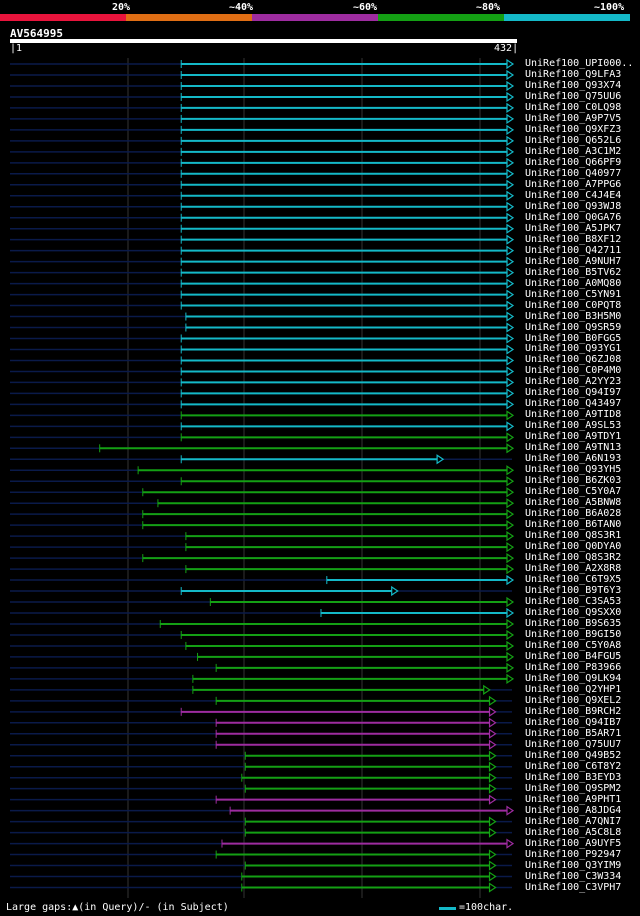 Image resolution: width=640 pixels, height=916 pixels. What do you see at coordinates (488, 7) in the screenshot?
I see `legend-label-80: ~80%` at bounding box center [488, 7].